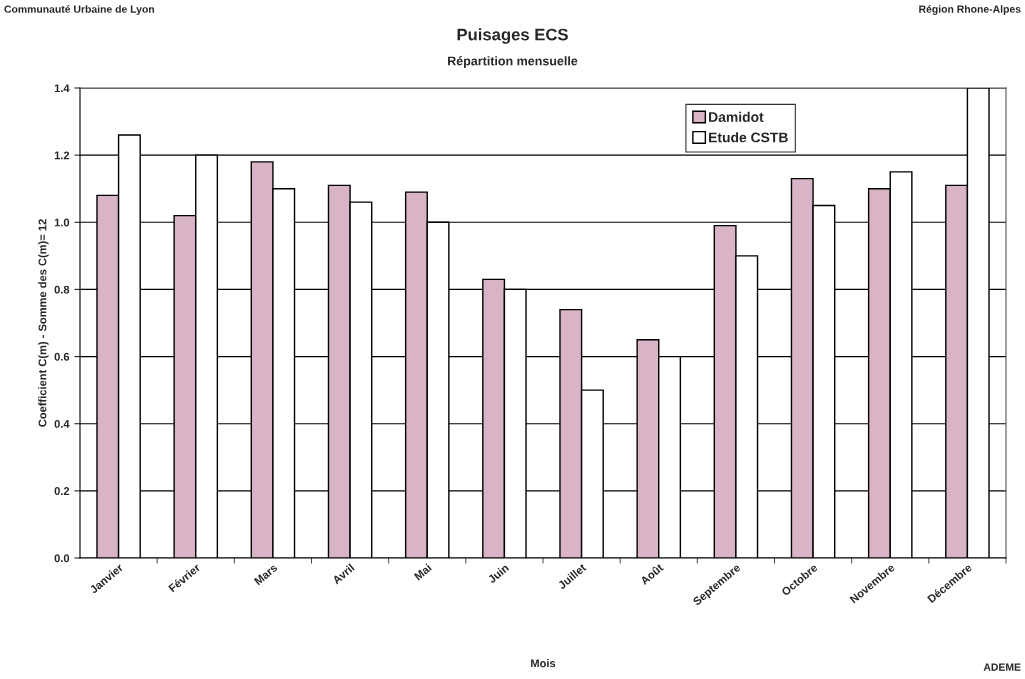 This screenshot has width=1025, height=679. What do you see at coordinates (79, 10) in the screenshot?
I see `text: Communauté Urbaine de Lyon` at bounding box center [79, 10].